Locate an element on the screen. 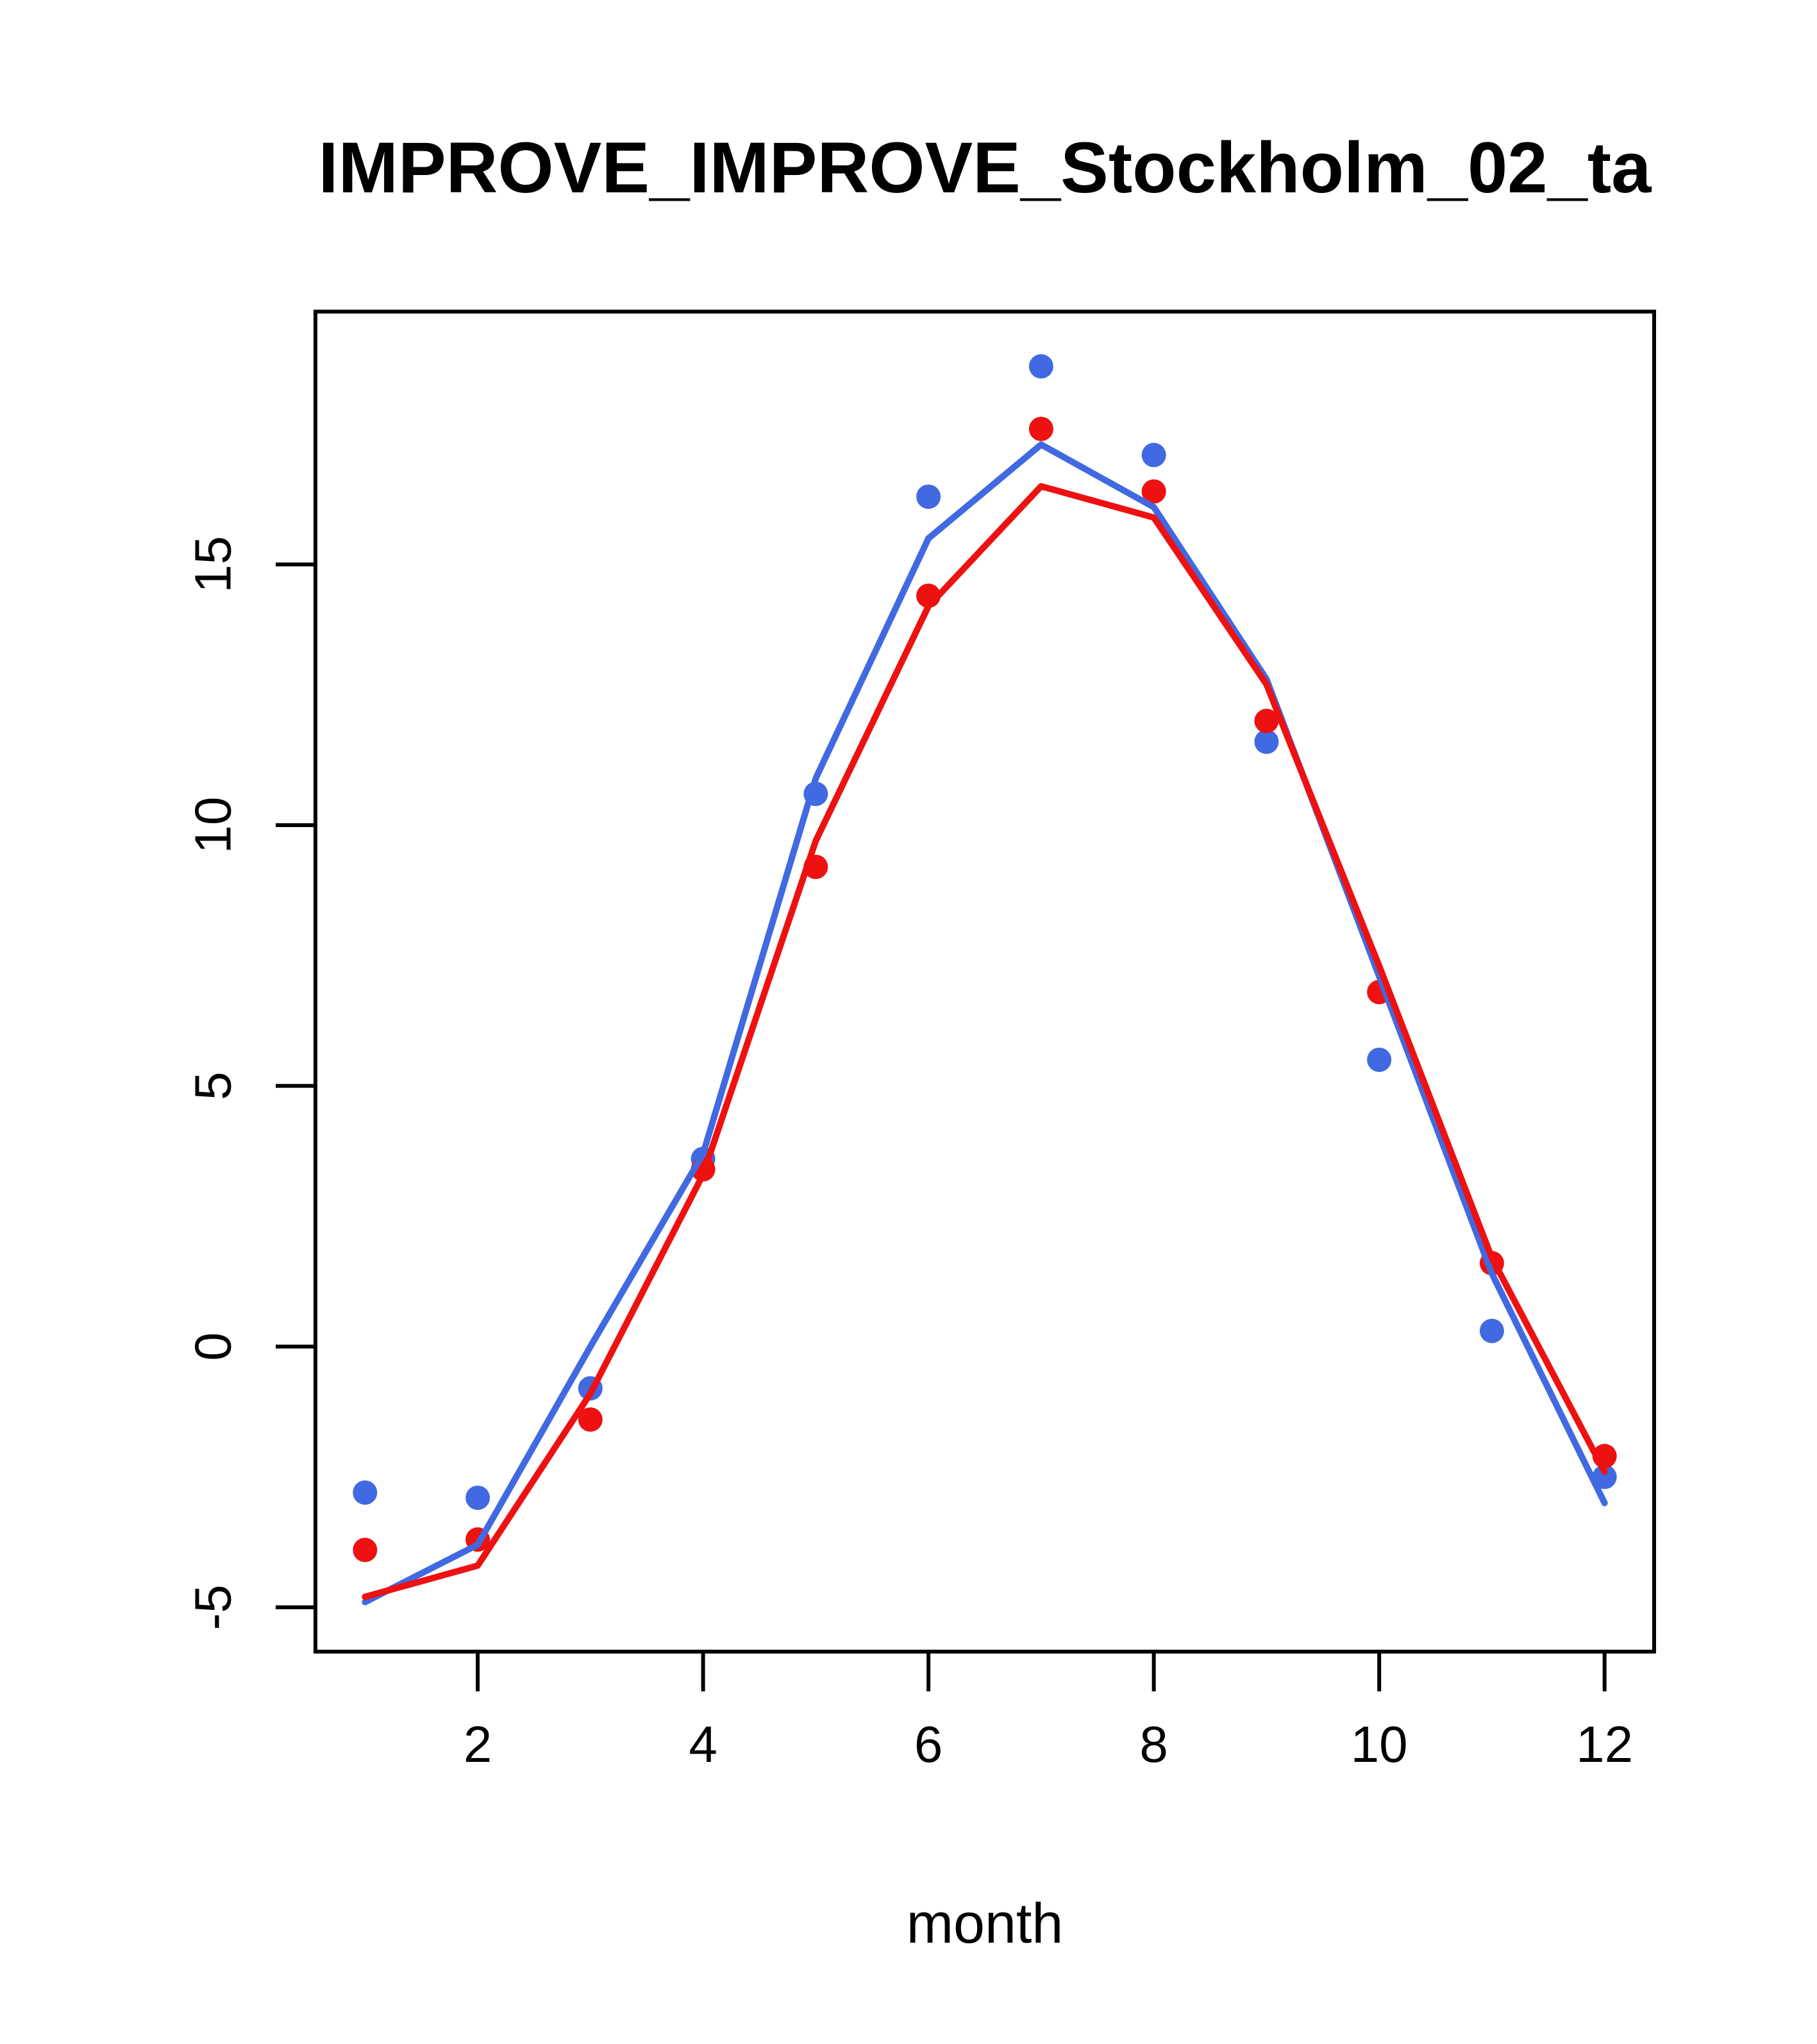  x-axis-label: month is located at coordinates (986, 1923).